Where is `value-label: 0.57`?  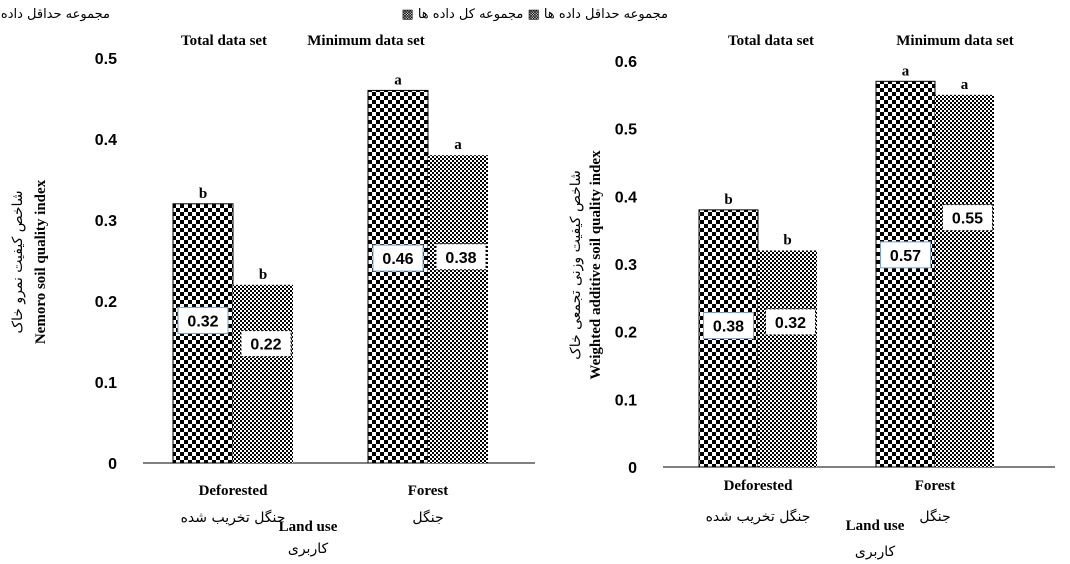
value-label: 0.57 is located at coordinates (905, 256).